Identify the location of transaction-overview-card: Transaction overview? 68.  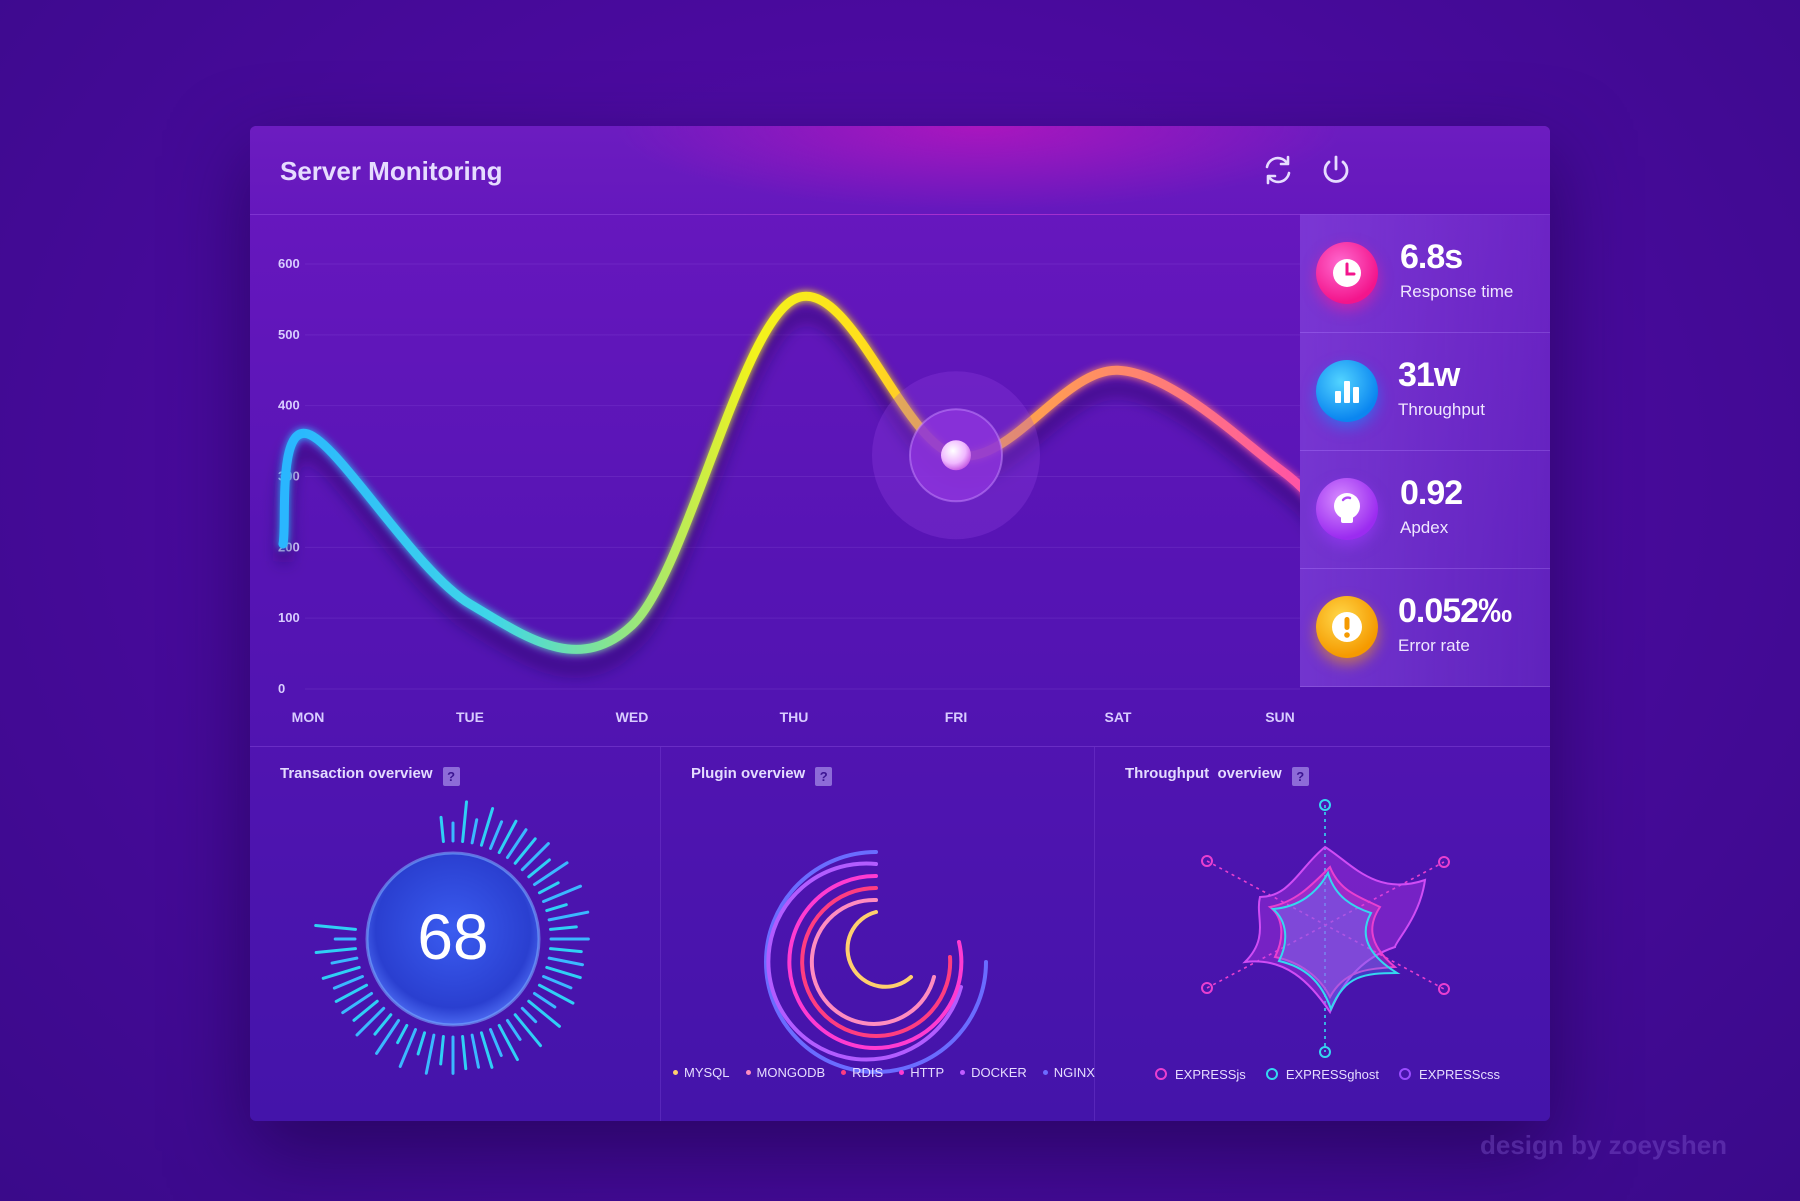
(455, 934).